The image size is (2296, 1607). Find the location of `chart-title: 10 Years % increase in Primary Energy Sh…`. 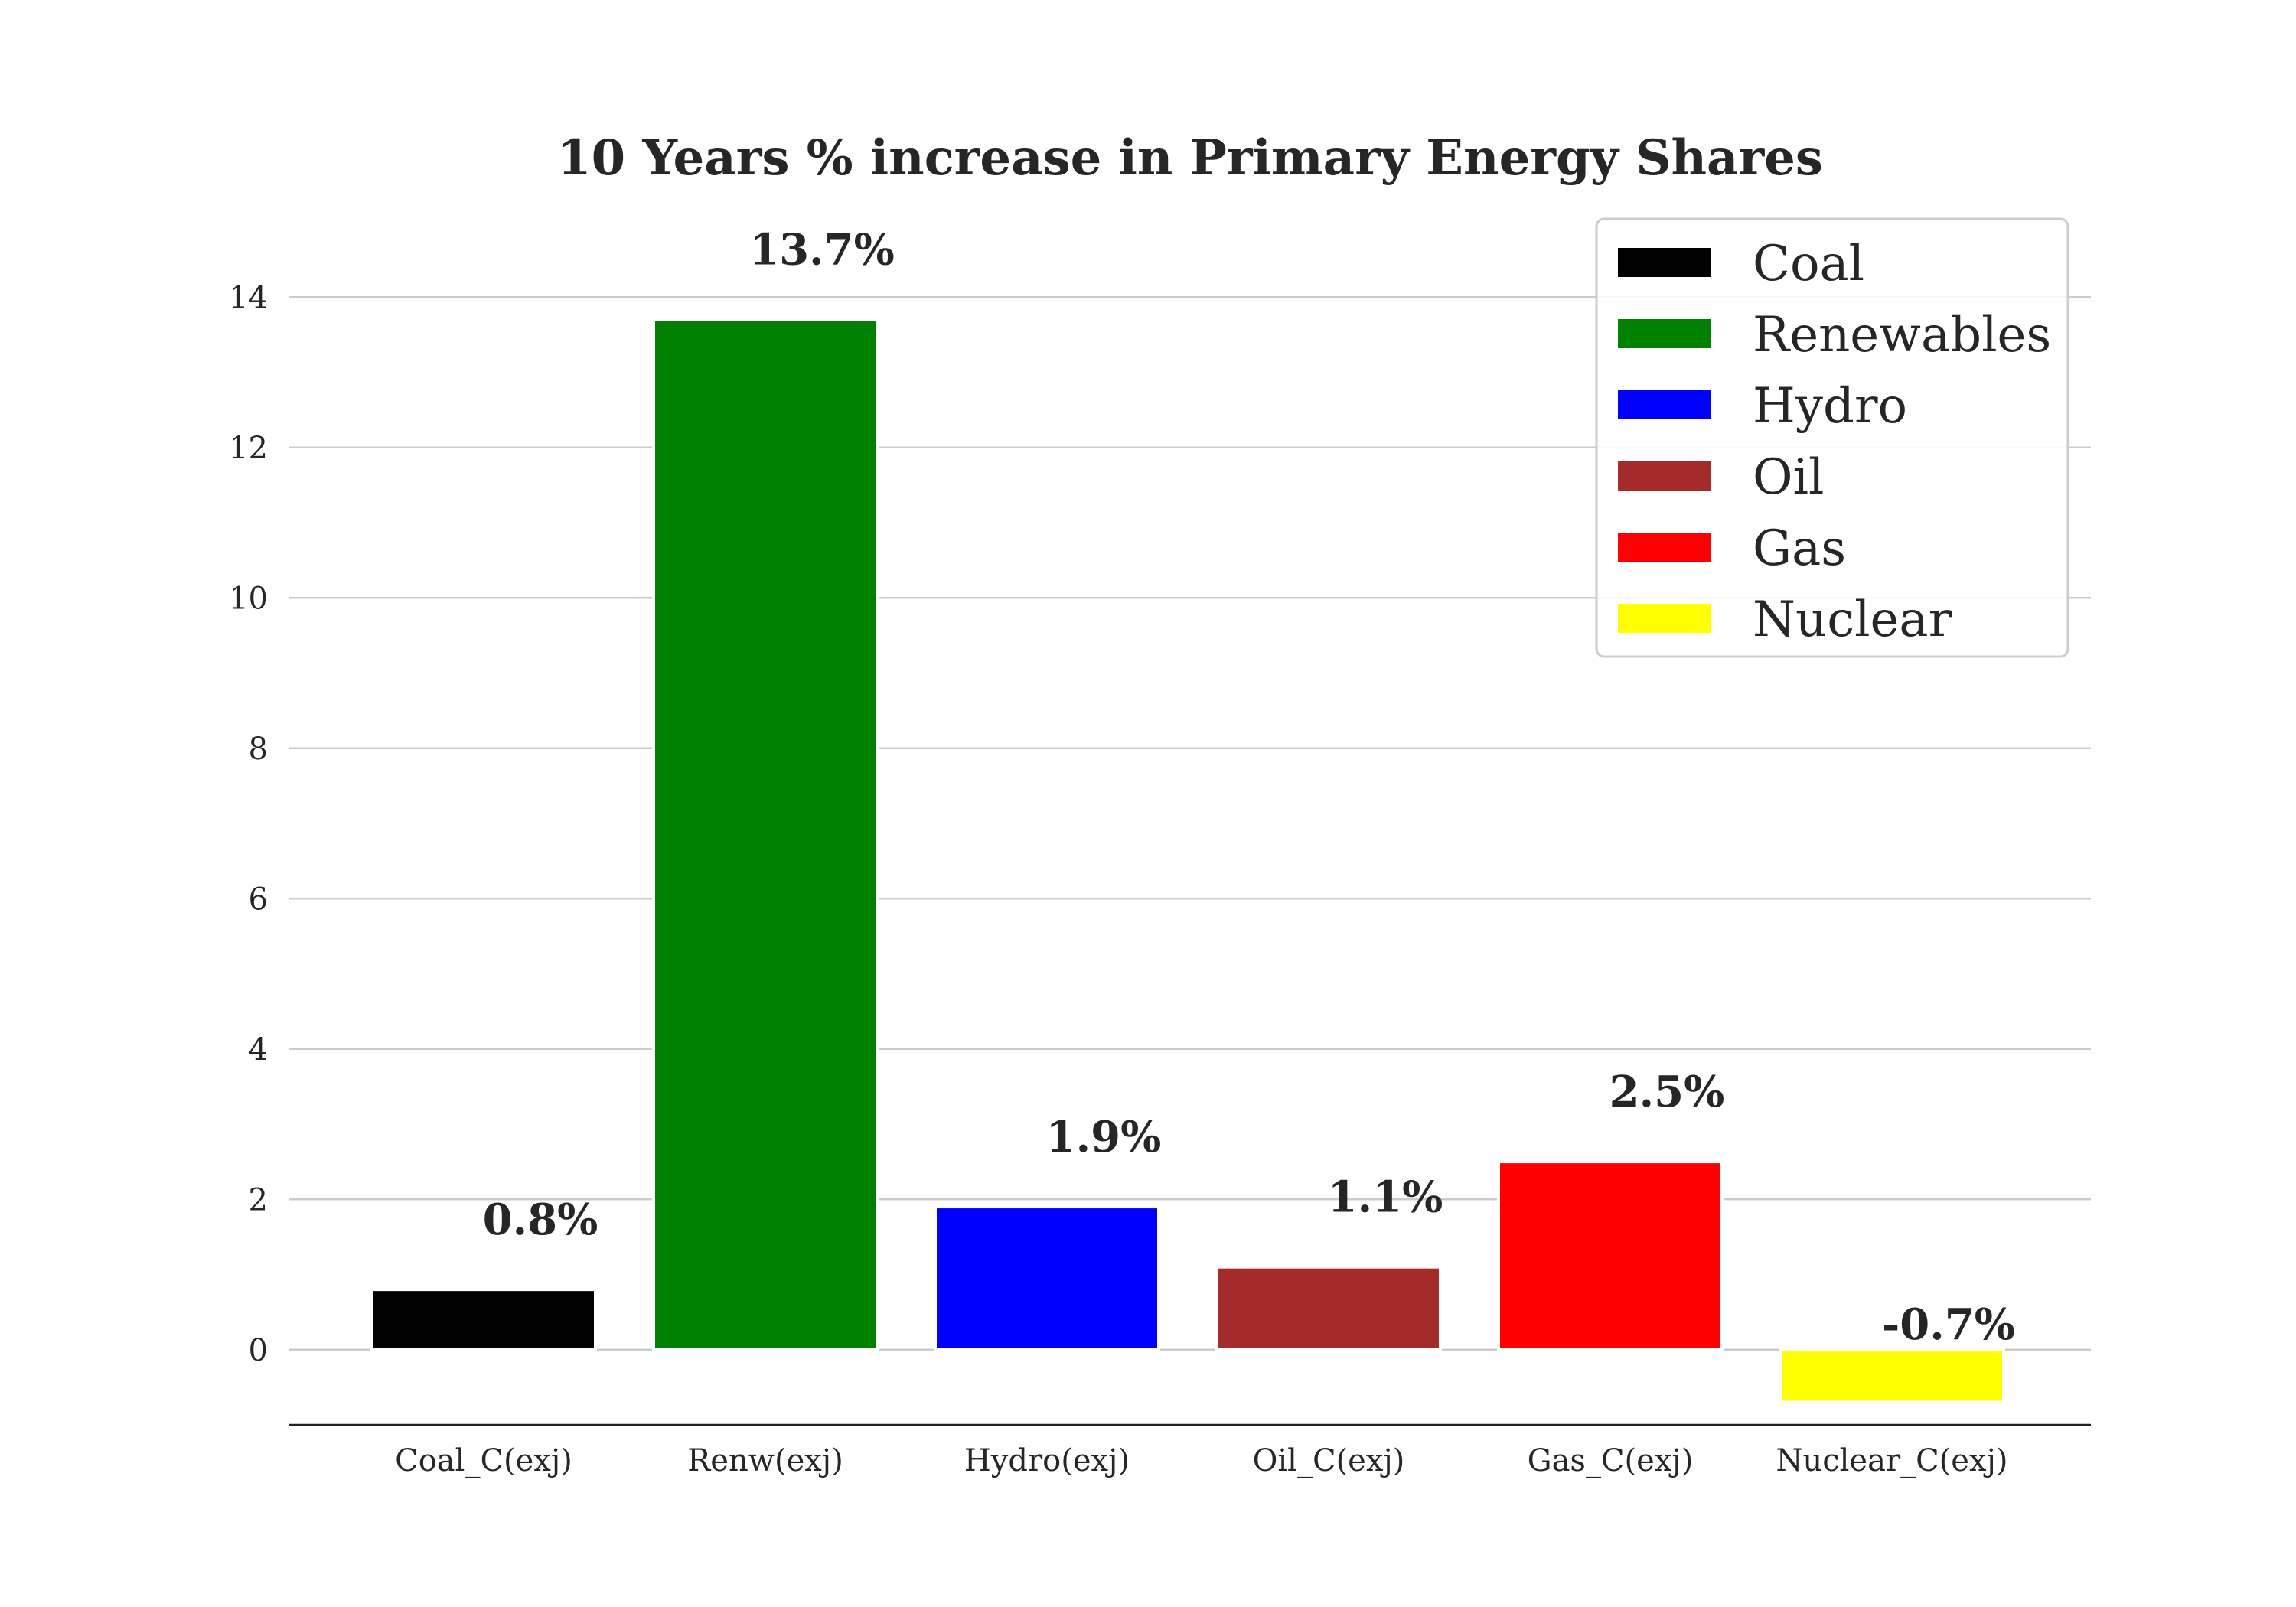

chart-title: 10 Years % increase in Primary Energy Sh… is located at coordinates (1190, 158).